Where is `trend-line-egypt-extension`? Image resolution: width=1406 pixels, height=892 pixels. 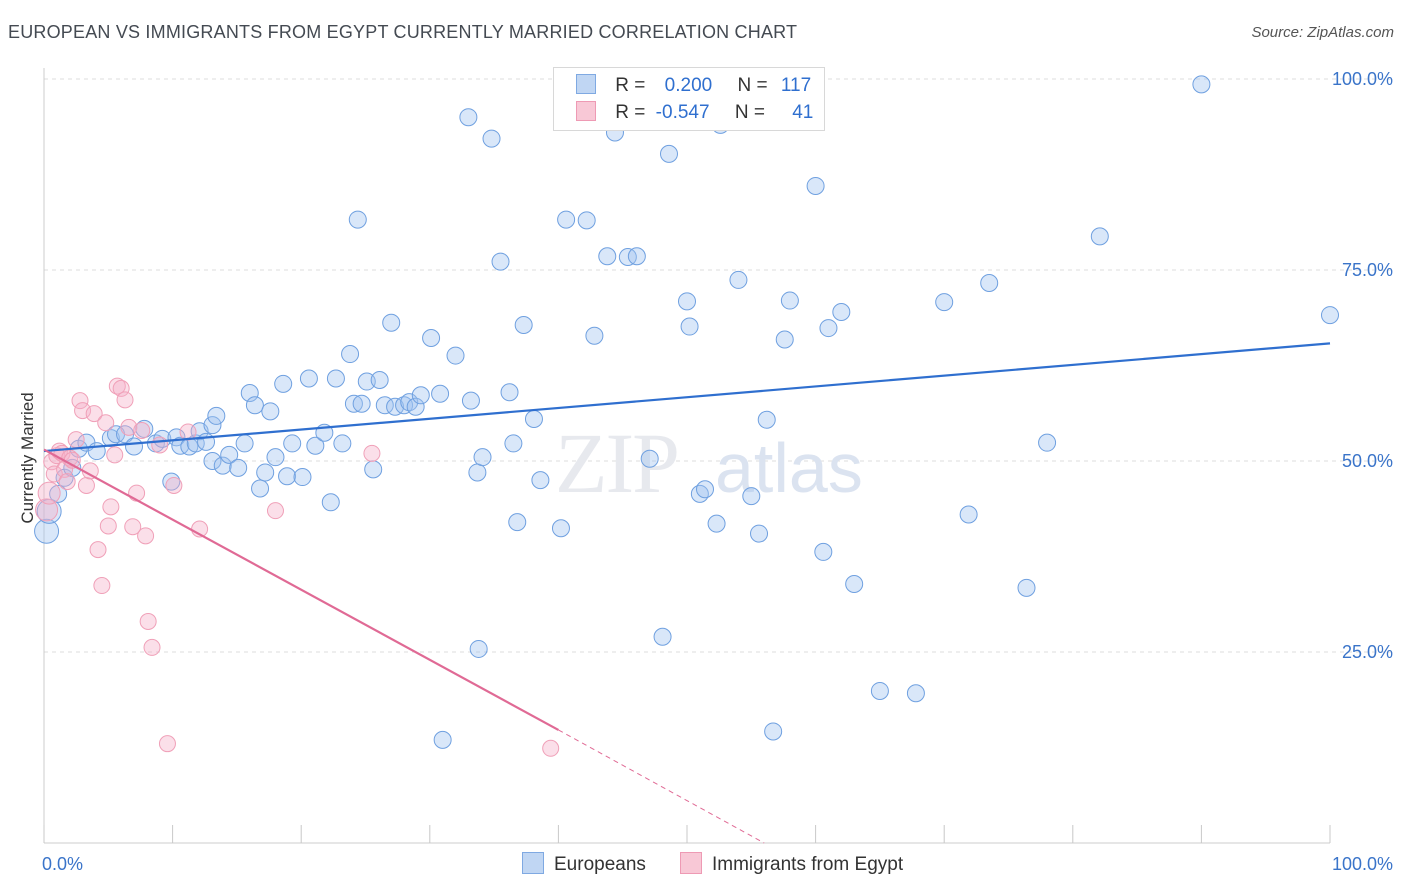 trend-line-egypt-extension is located at coordinates (661, 786).